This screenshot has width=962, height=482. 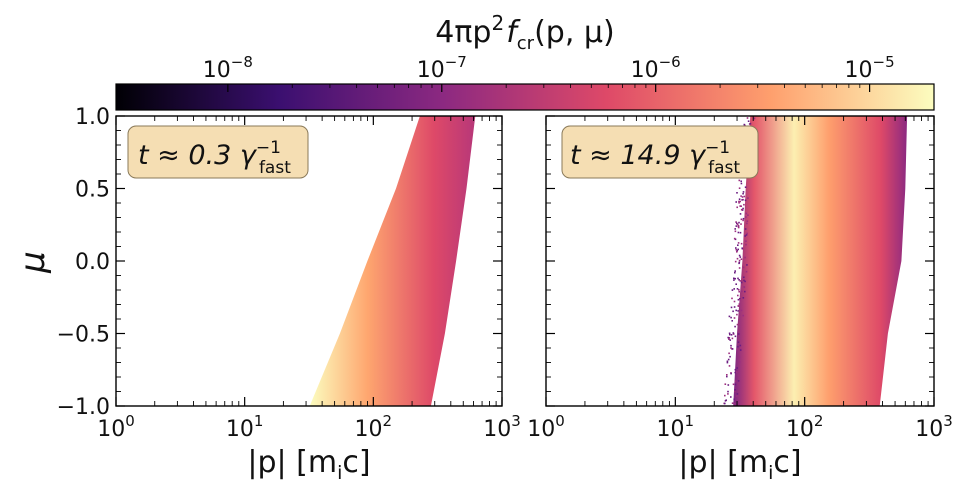 What do you see at coordinates (392, 261) in the screenshot?
I see `heatmap-region-left` at bounding box center [392, 261].